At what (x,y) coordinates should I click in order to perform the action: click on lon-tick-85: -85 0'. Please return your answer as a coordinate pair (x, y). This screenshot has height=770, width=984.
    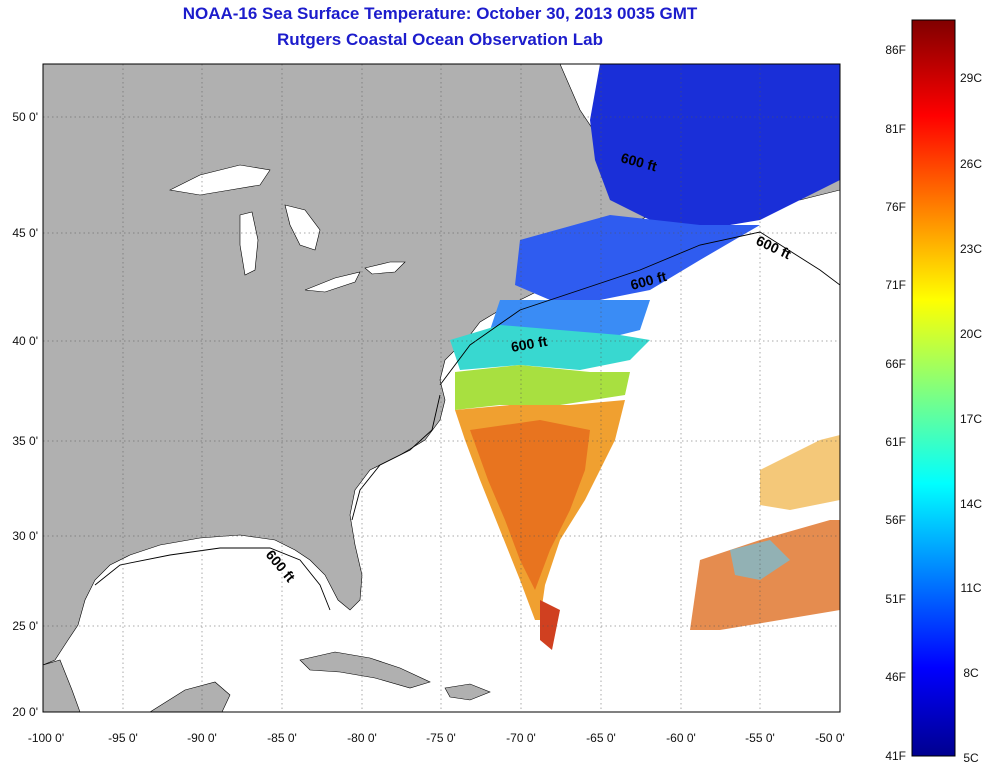
    Looking at the image, I should click on (282, 738).